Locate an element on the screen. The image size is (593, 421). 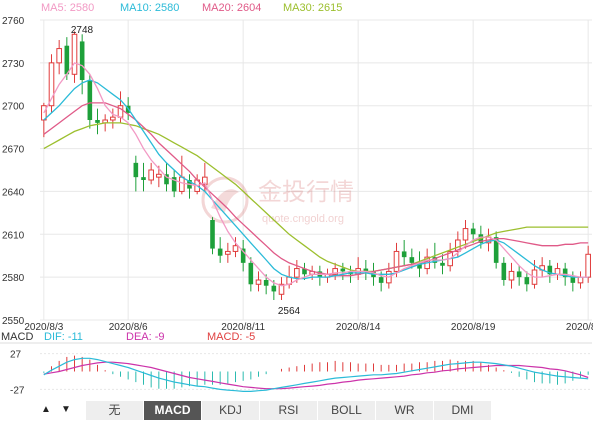
legend-ma10-label: MA10: 2580 is located at coordinates (150, 8).